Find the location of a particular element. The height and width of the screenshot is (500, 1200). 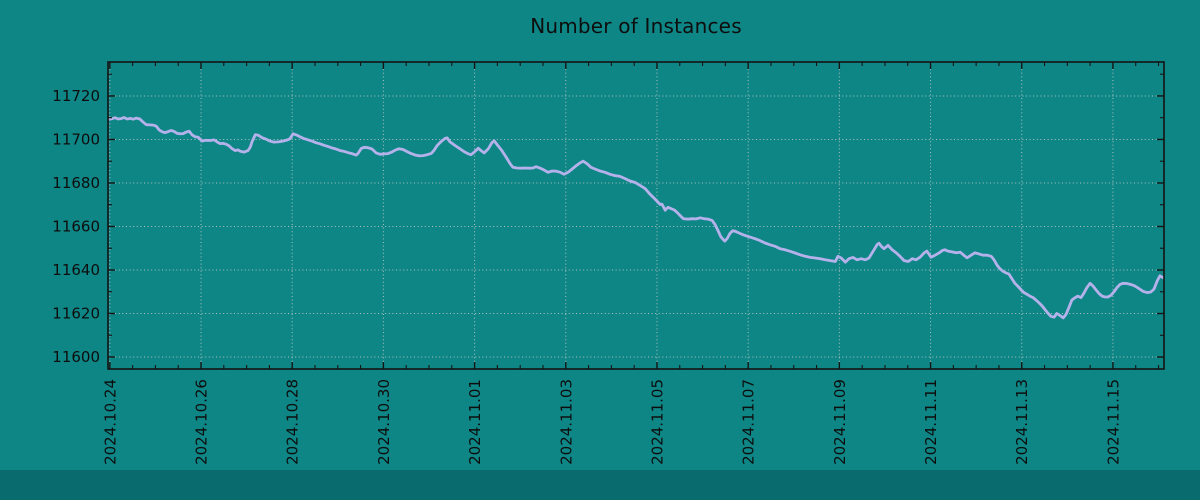

x-tick-label: 2024.10.26 is located at coordinates (202, 422).